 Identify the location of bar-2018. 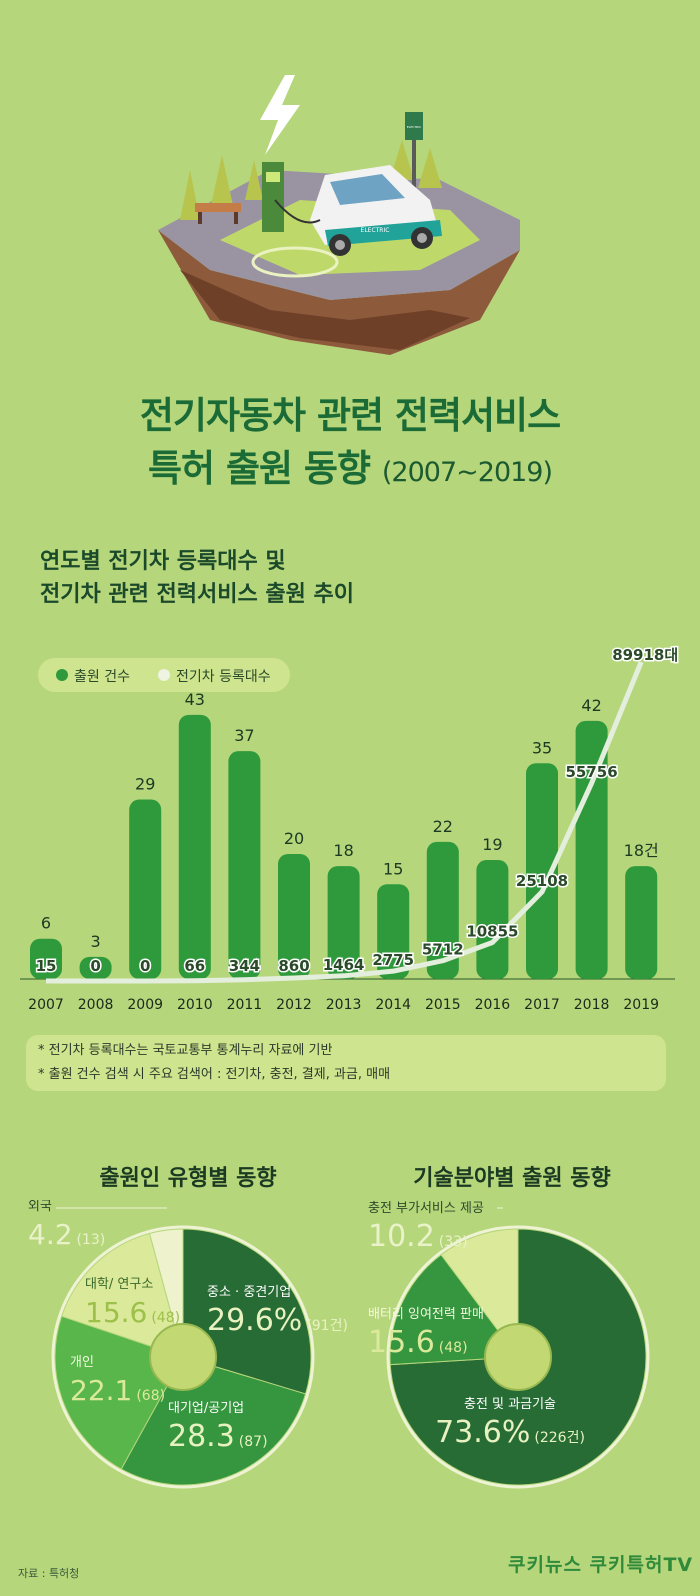
(591, 849).